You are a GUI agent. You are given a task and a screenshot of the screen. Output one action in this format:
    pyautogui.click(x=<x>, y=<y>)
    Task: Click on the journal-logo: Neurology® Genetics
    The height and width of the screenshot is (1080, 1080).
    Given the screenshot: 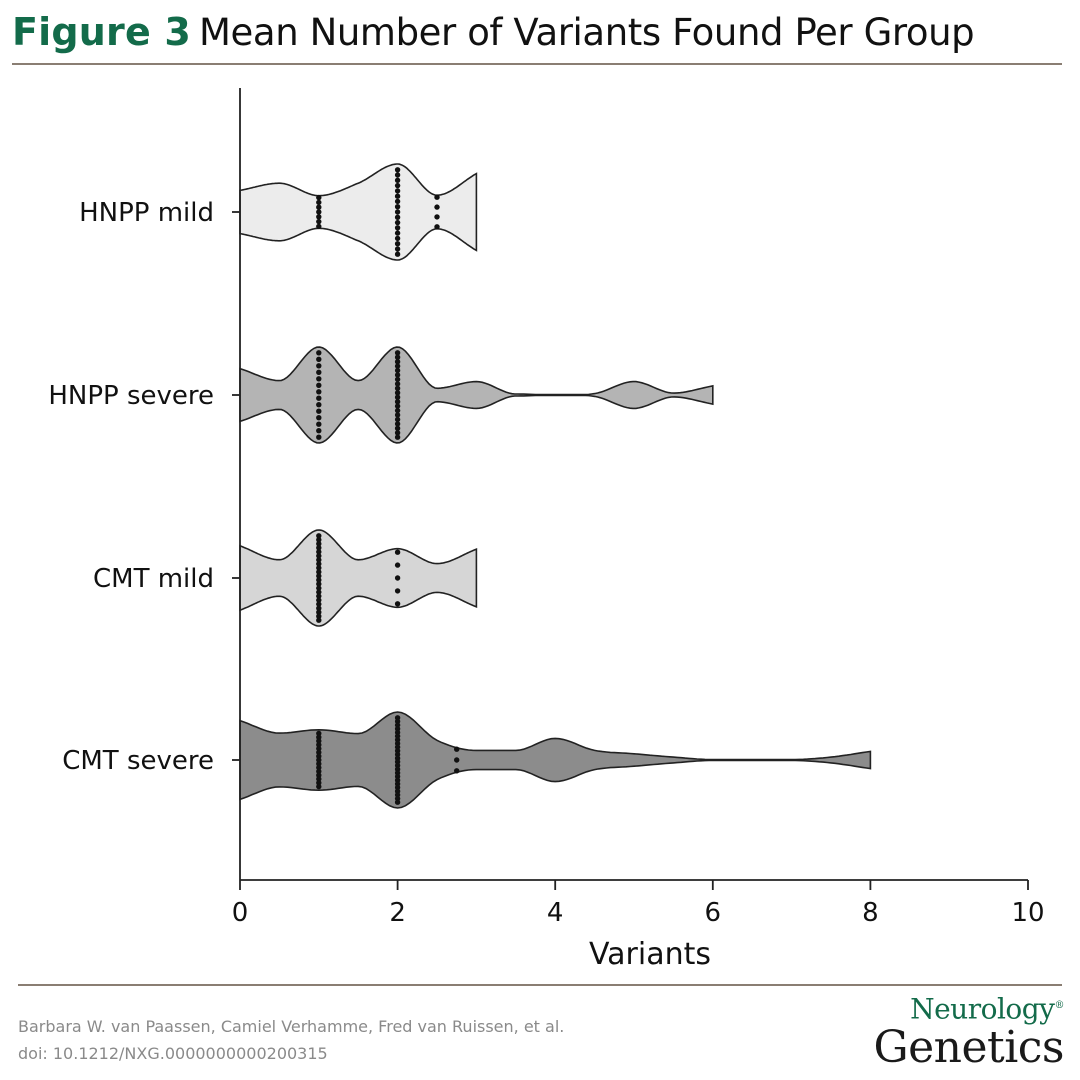 What is the action you would take?
    pyautogui.click(x=964, y=1032)
    